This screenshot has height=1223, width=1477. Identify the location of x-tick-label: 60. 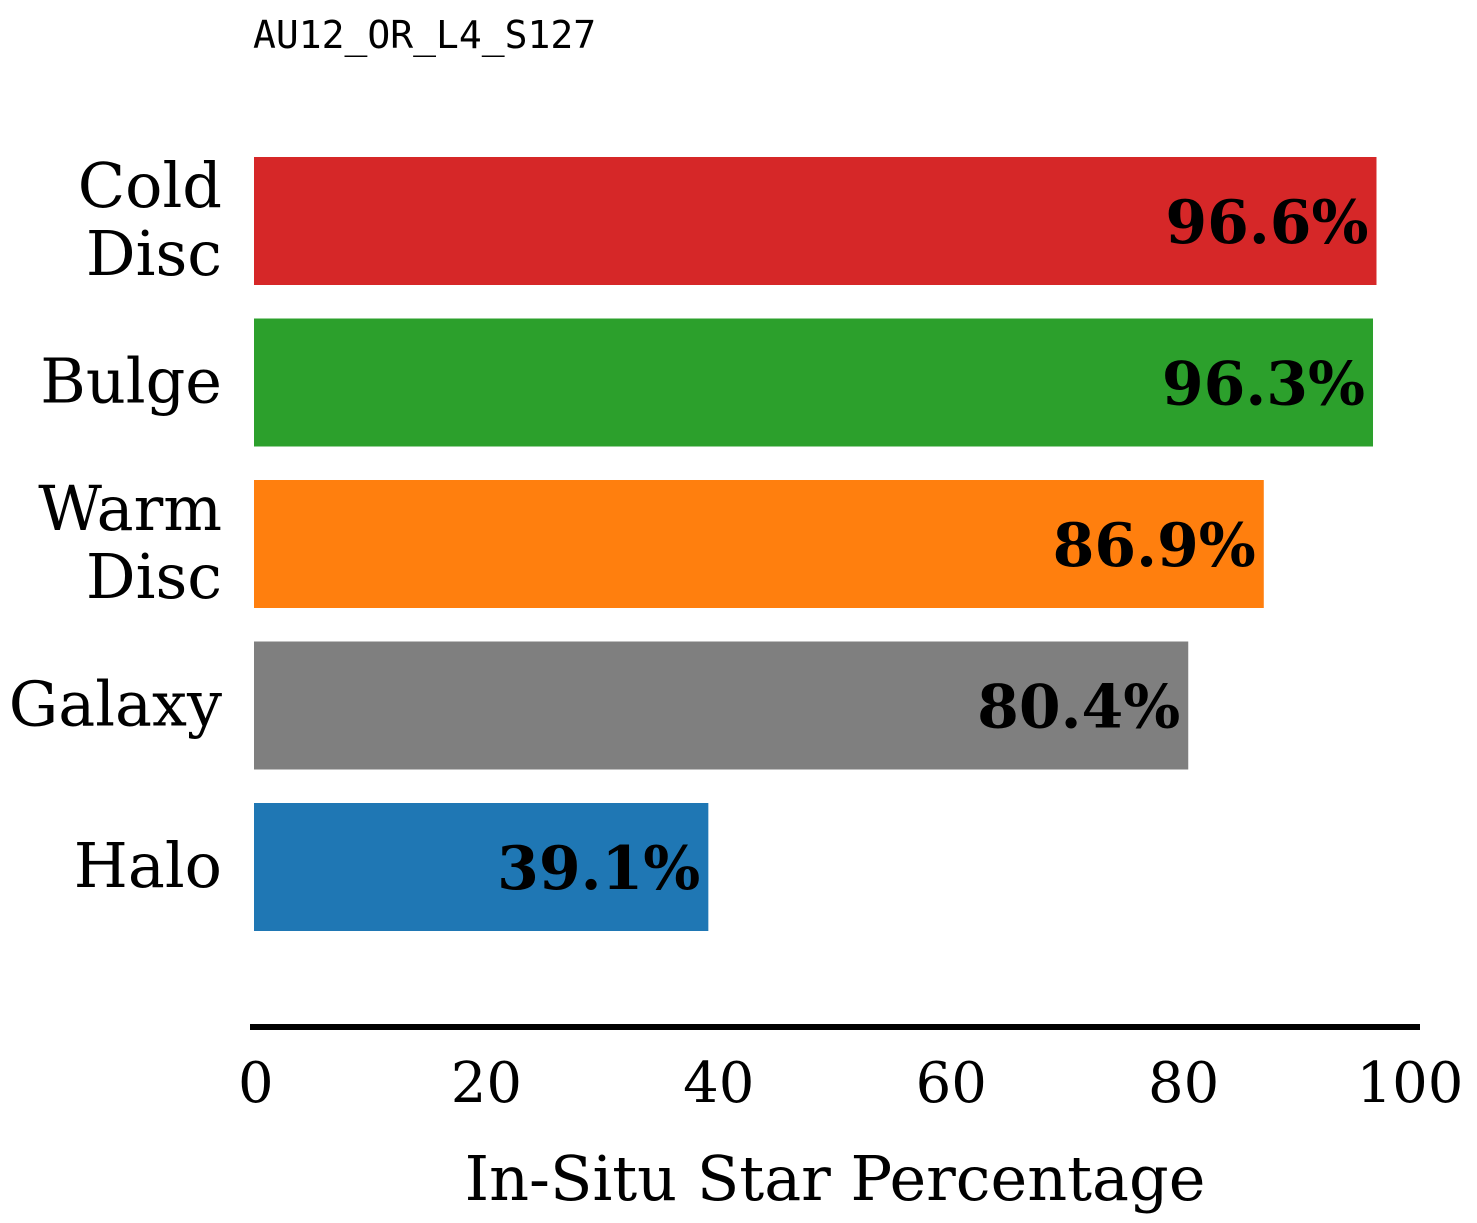
(951, 1083).